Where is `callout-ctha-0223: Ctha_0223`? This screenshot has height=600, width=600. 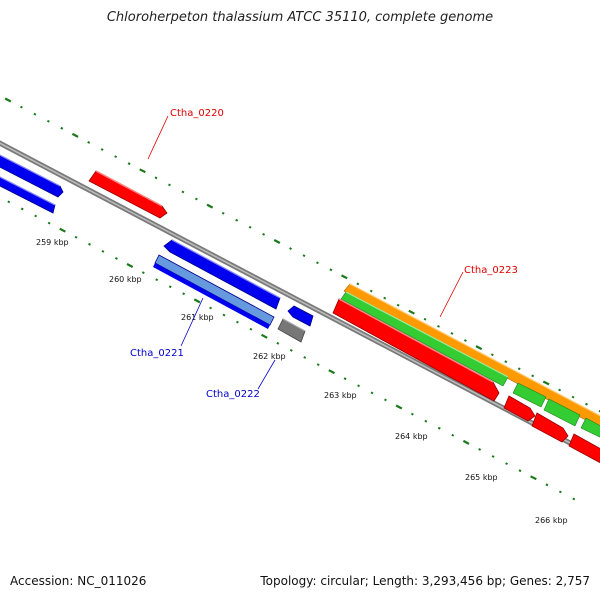
callout-ctha-0223: Ctha_0223 is located at coordinates (478, 291).